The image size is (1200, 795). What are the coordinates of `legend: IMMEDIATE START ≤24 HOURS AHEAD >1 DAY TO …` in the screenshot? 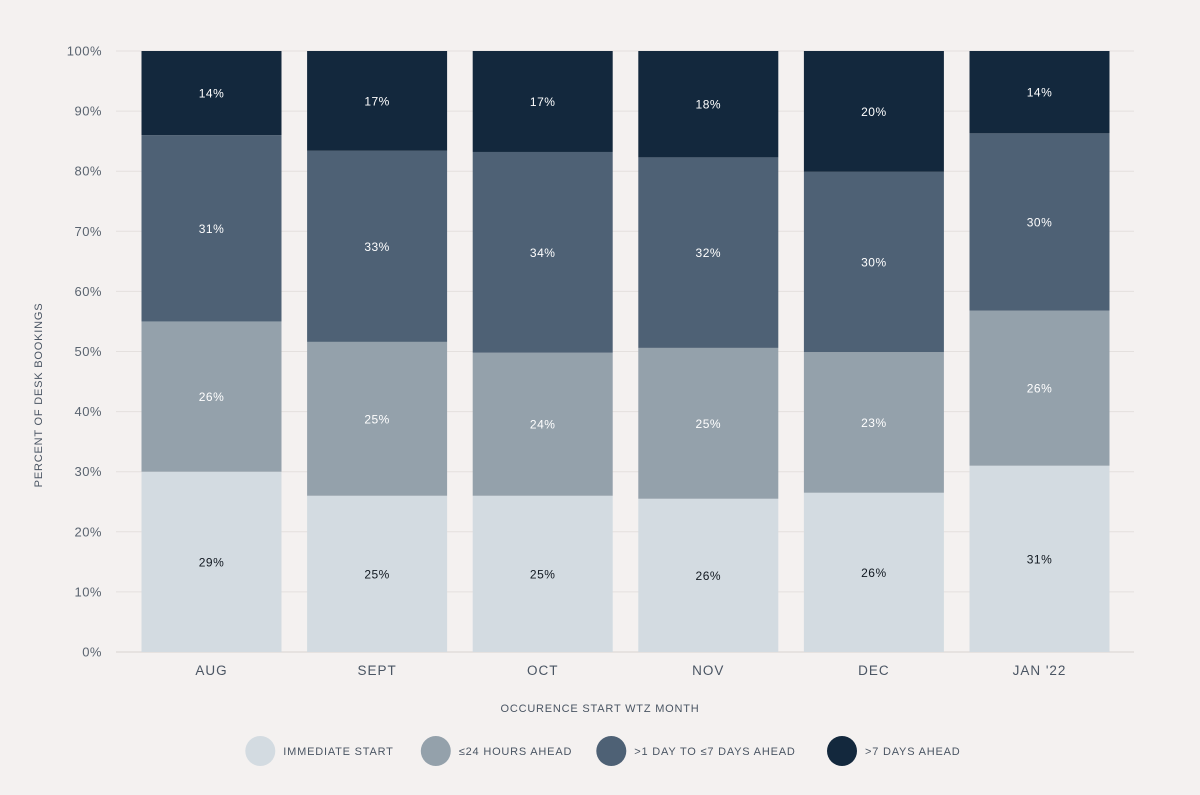 It's located at (602, 751).